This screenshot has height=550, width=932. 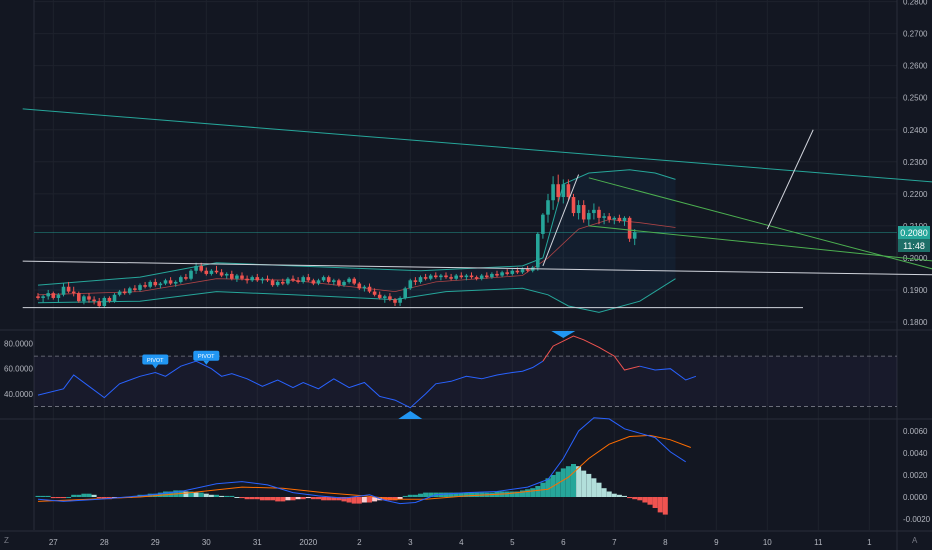 What do you see at coordinates (18, 344) in the screenshot?
I see `rsi-axis-label: 80.0000` at bounding box center [18, 344].